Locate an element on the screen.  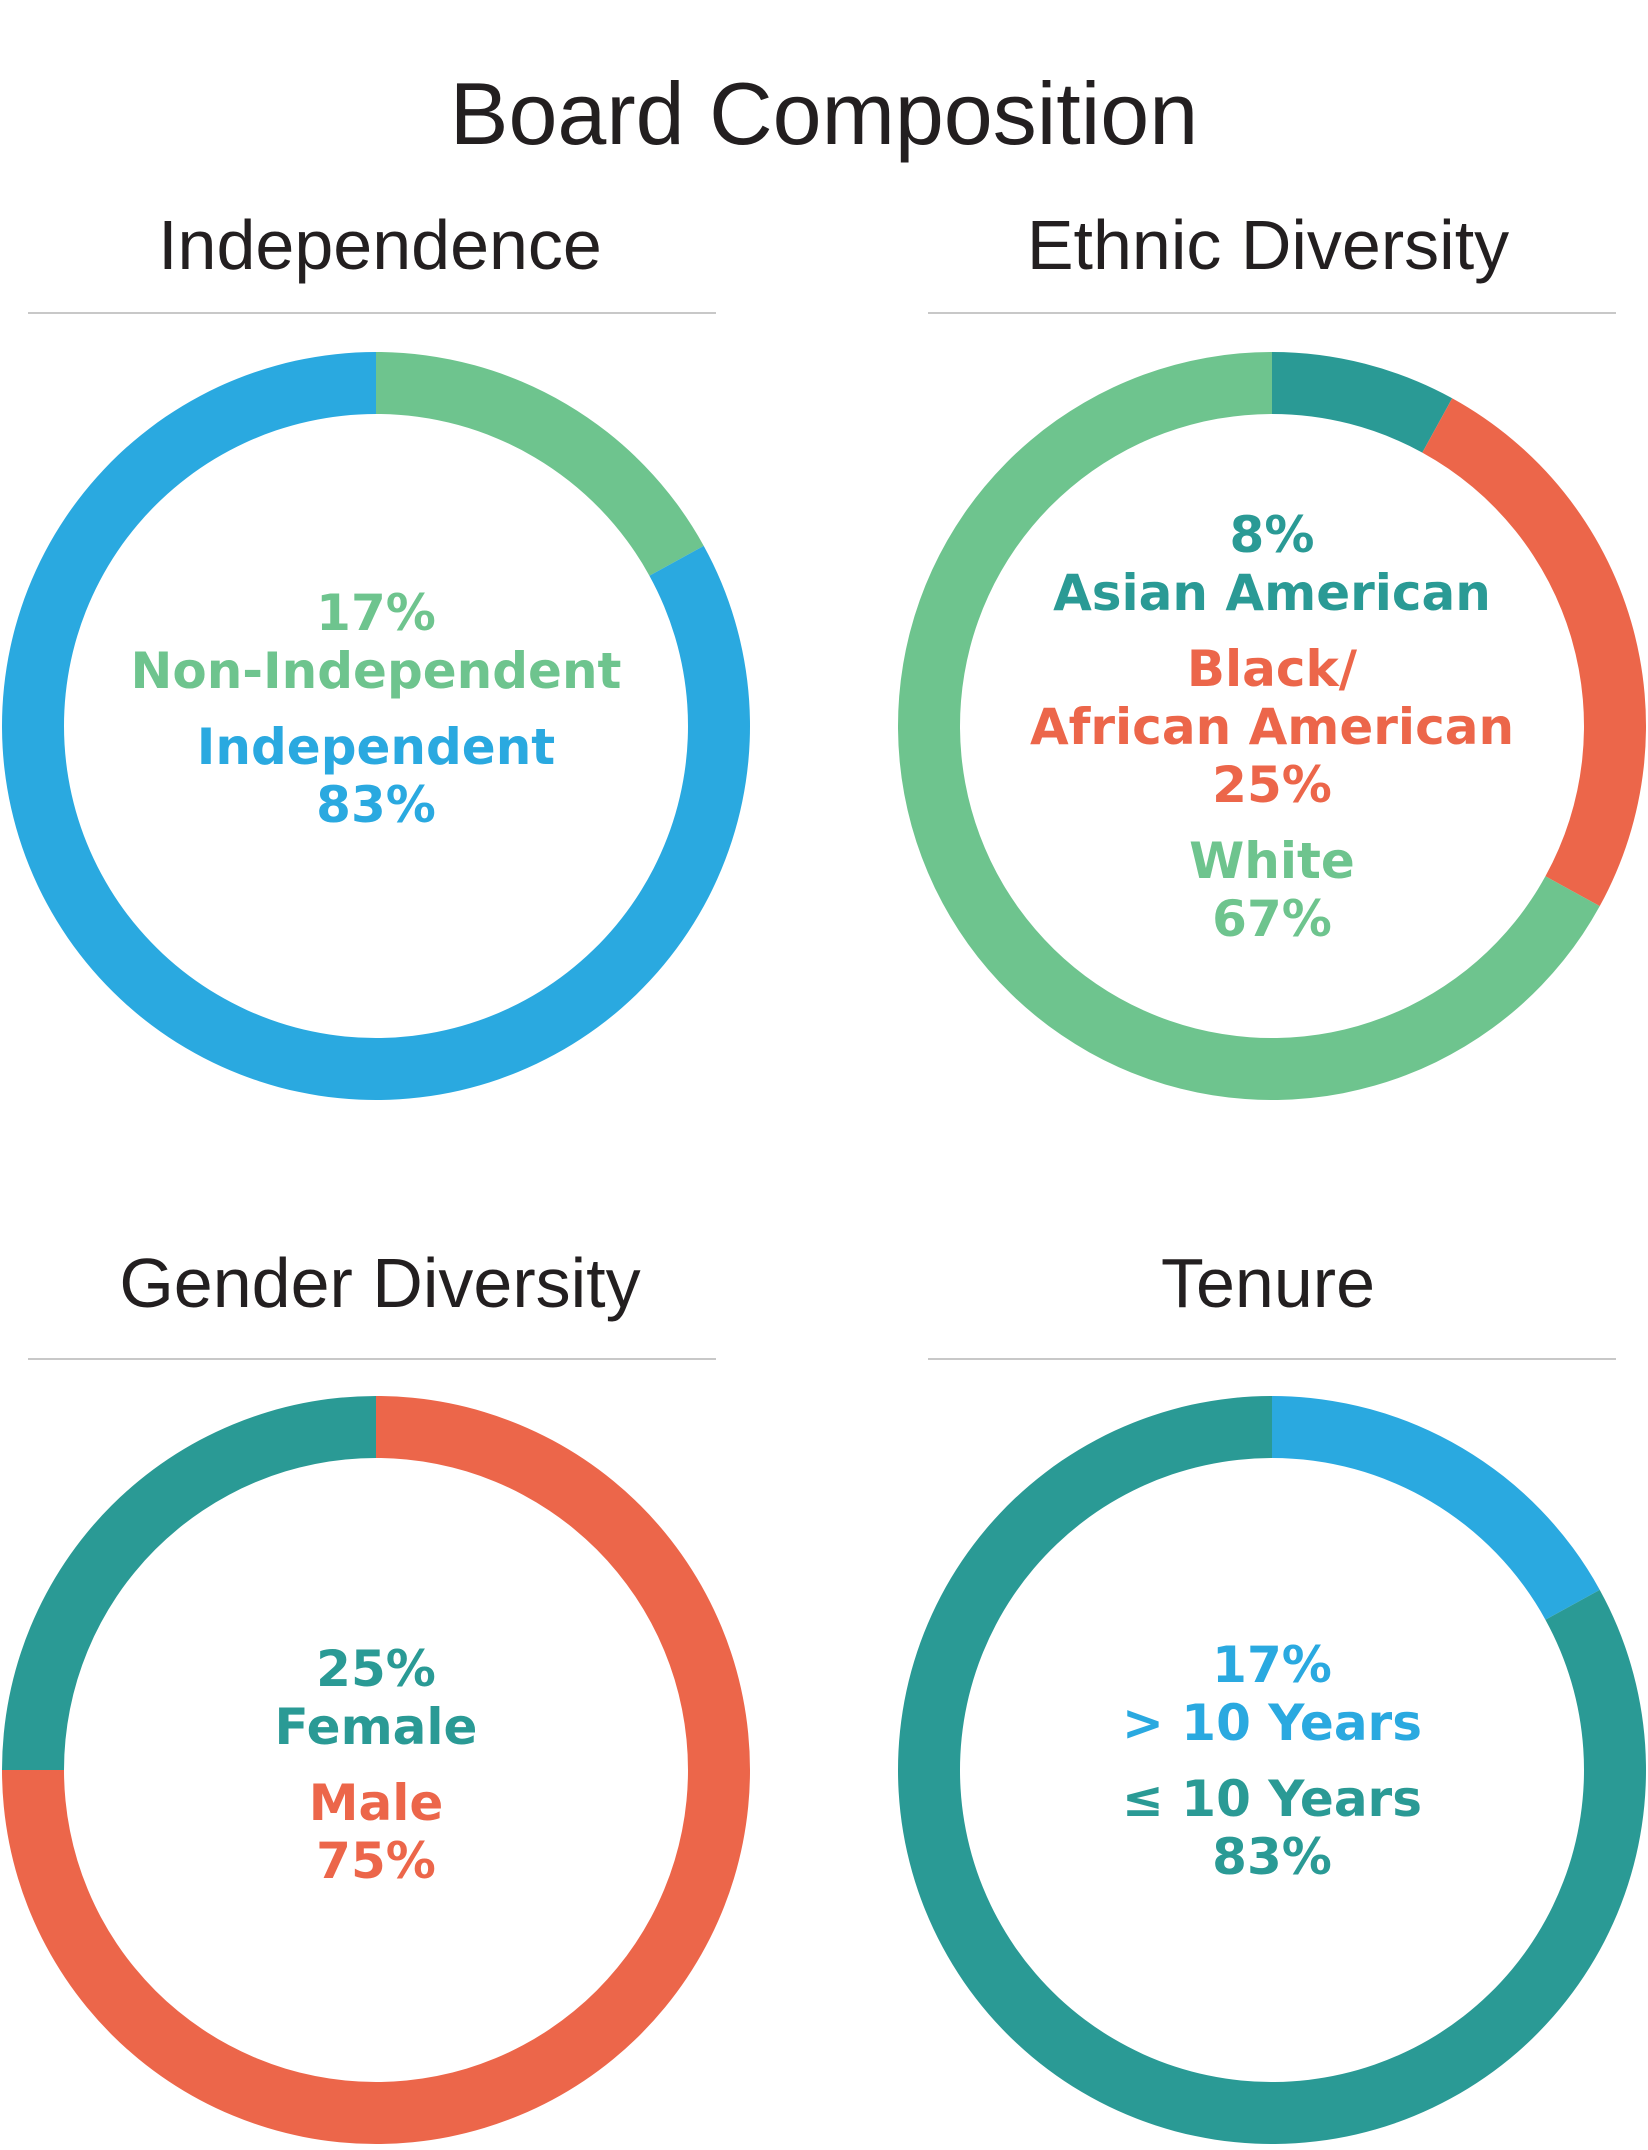
panel-title: Ethnic Diversity is located at coordinates (1268, 245).